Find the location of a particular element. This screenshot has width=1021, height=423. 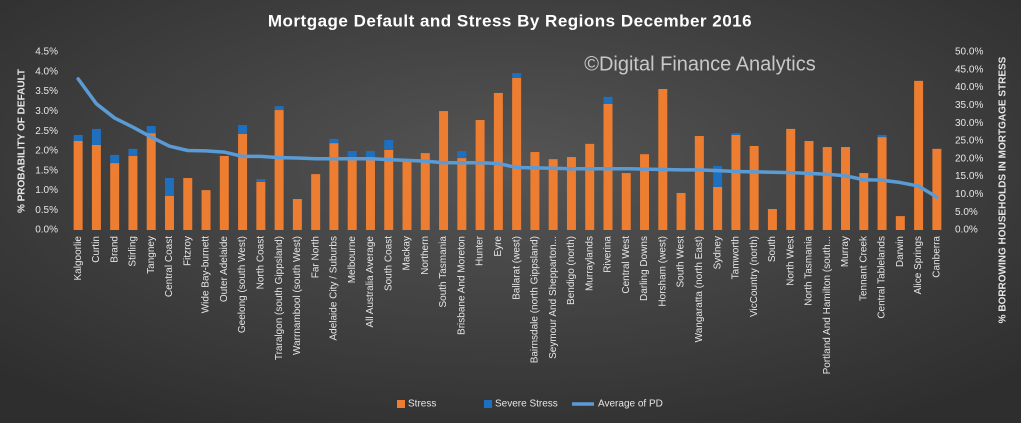

y-tick-label: 0.5% is located at coordinates (46, 210).